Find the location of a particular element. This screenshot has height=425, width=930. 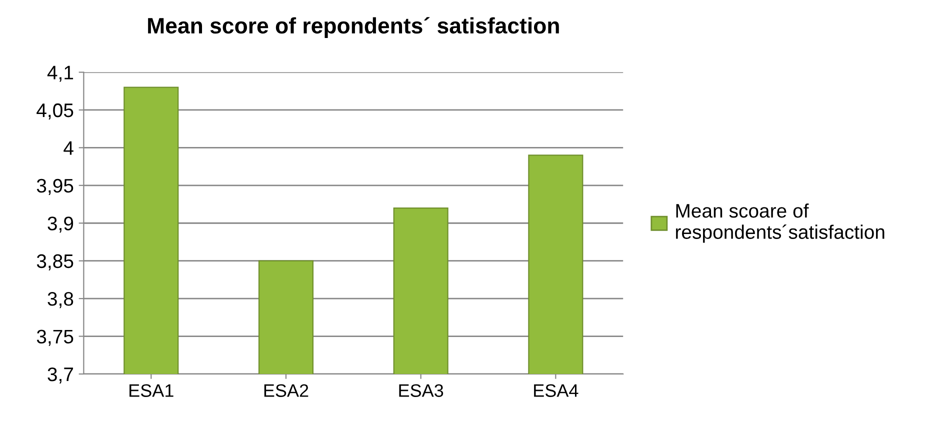

y-tick-label: 3,7 is located at coordinates (61, 375).